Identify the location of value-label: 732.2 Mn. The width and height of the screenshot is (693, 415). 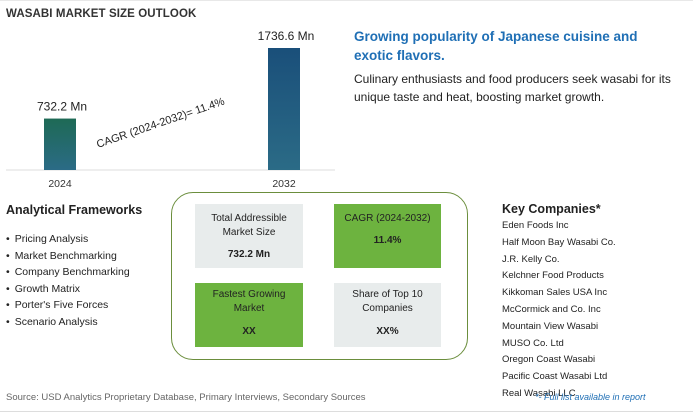
(62, 107).